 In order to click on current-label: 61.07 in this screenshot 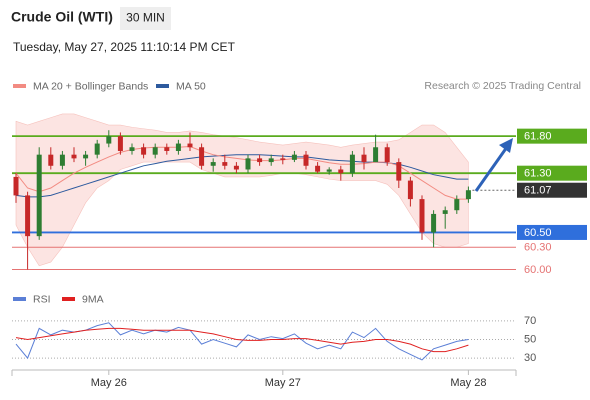, I will do `click(538, 191)`.